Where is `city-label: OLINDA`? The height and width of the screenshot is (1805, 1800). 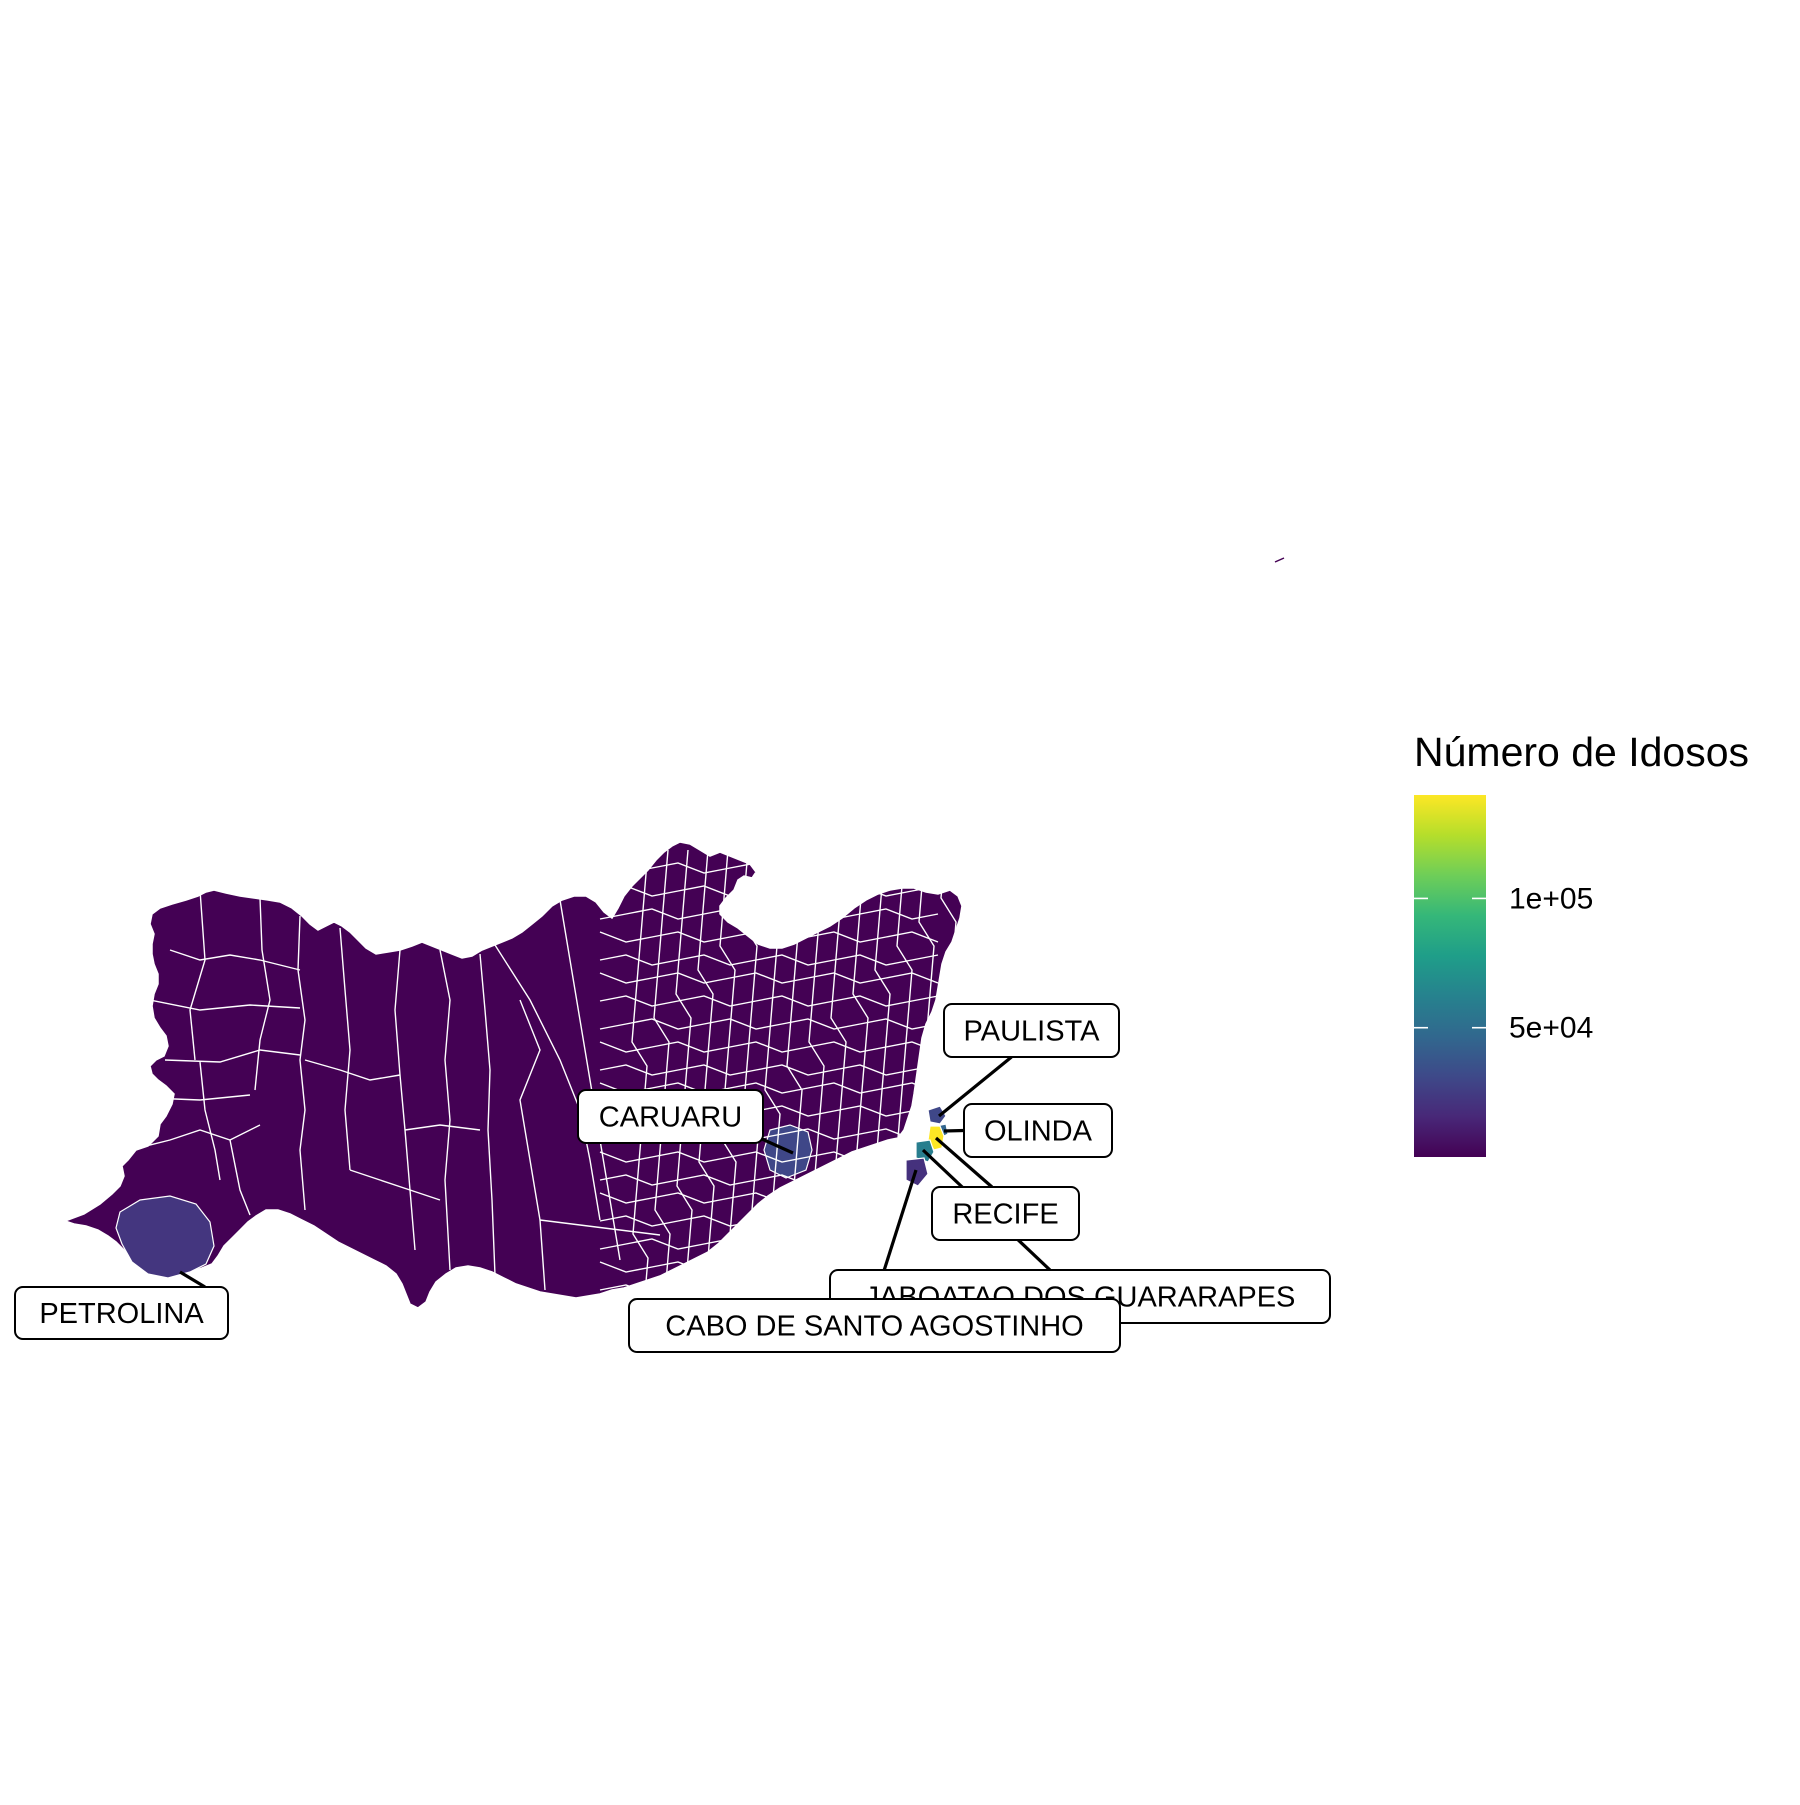 city-label: OLINDA is located at coordinates (1038, 1130).